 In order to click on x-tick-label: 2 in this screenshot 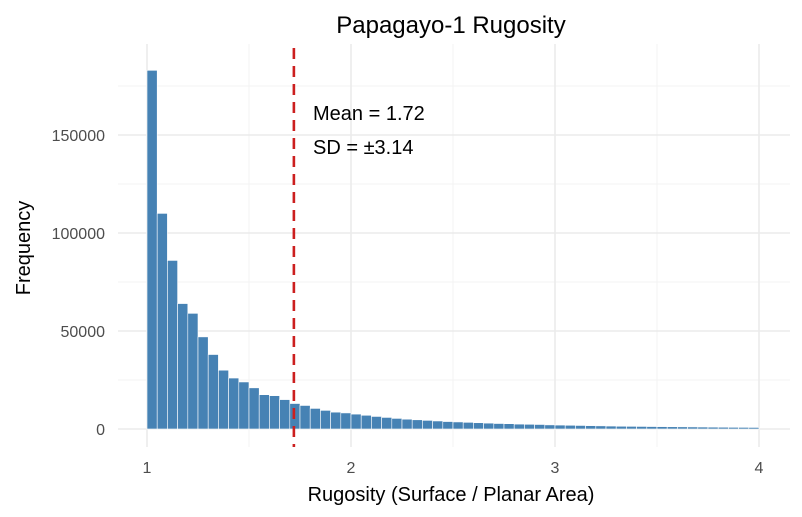, I will do `click(351, 468)`.